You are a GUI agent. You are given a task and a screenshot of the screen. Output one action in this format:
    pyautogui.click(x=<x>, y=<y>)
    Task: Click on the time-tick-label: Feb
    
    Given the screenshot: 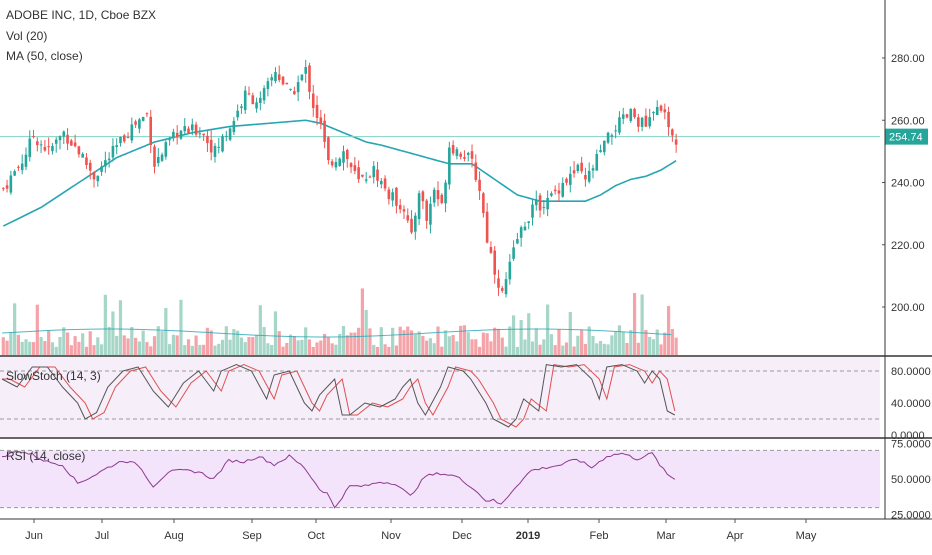 What is the action you would take?
    pyautogui.click(x=599, y=536)
    